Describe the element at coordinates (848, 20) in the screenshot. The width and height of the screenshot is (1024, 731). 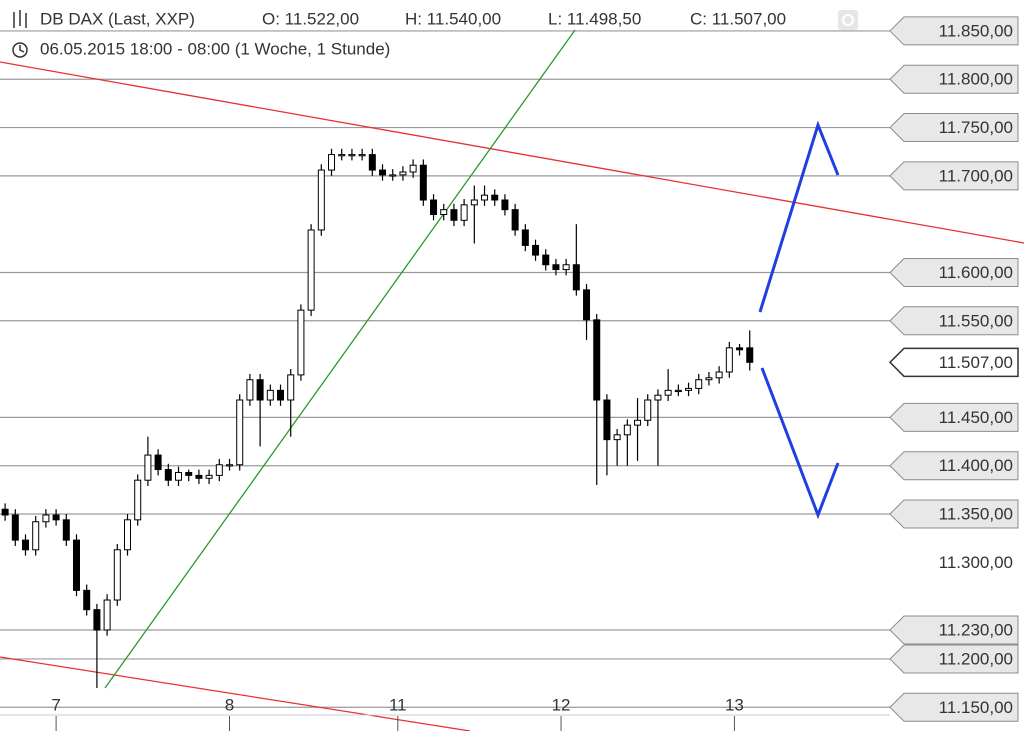
I see `settings-button` at that location.